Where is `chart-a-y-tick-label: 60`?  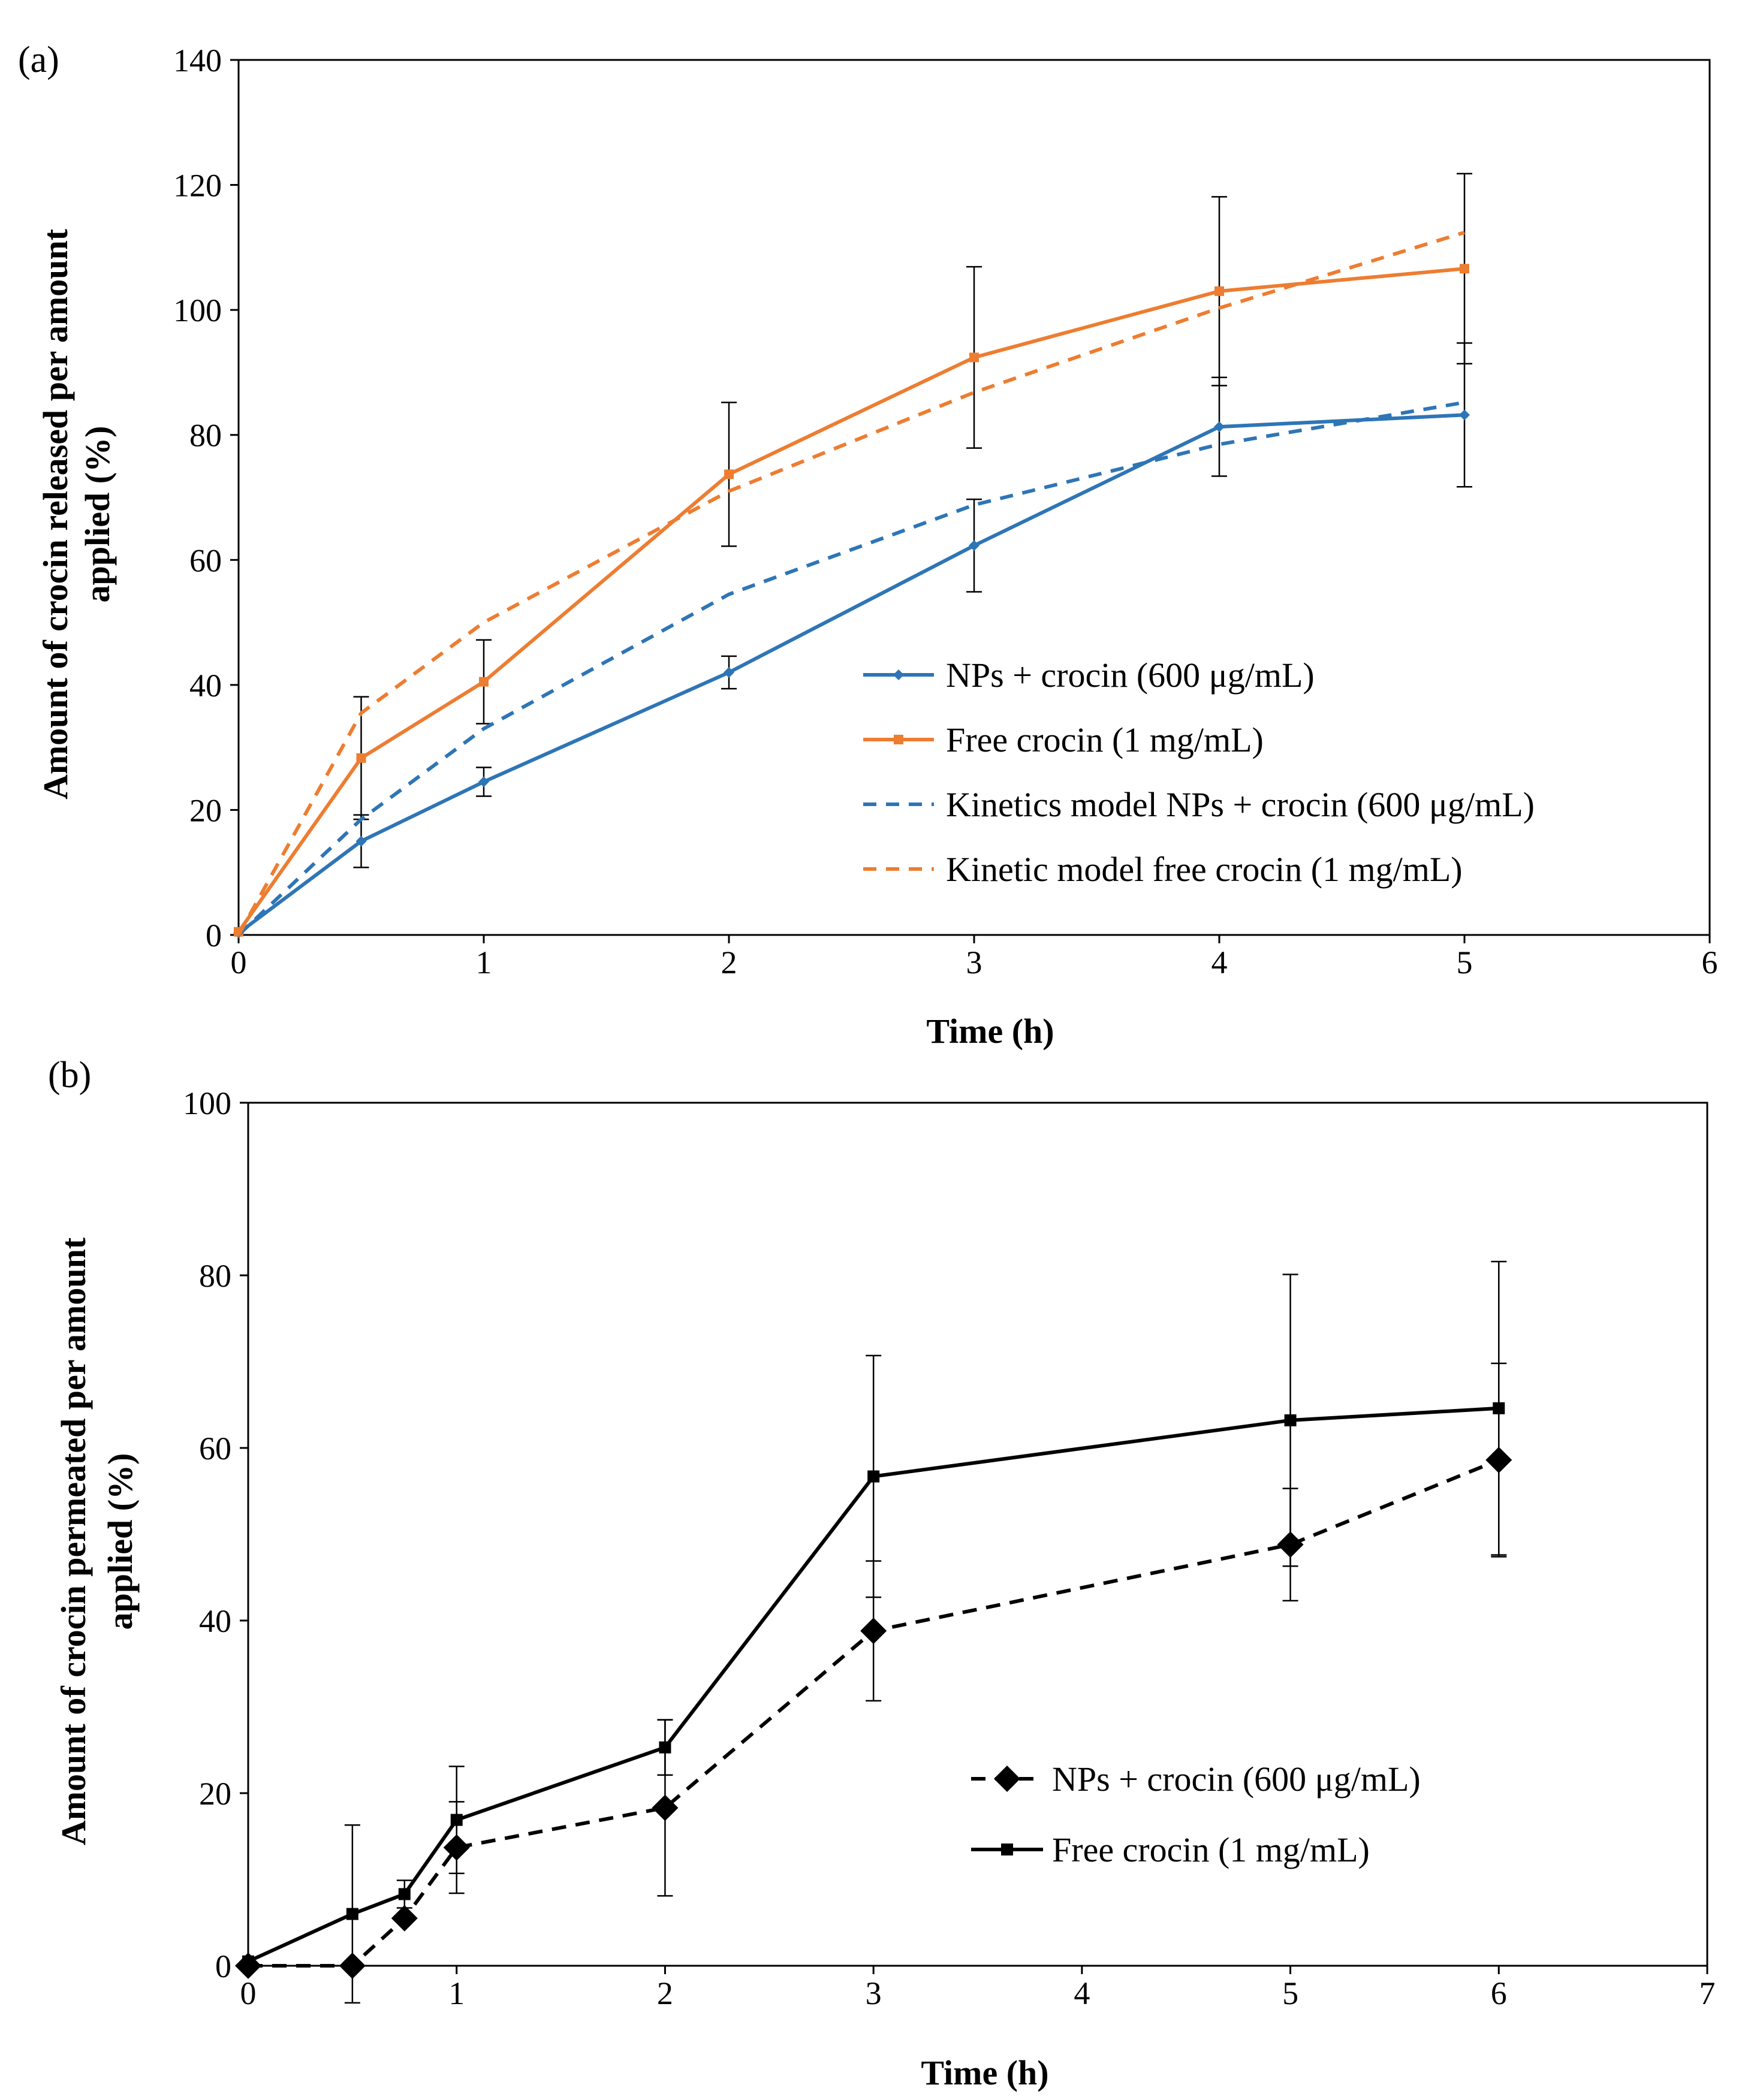 chart-a-y-tick-label: 60 is located at coordinates (205, 560).